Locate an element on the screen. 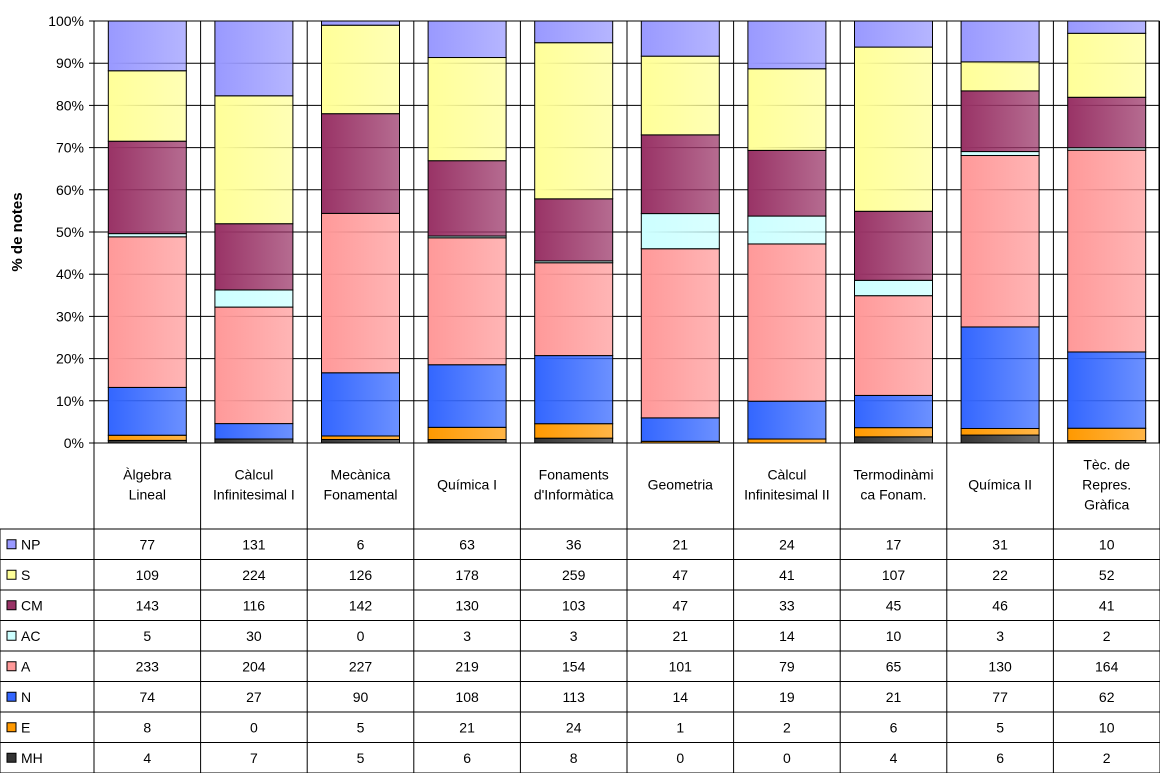  table-cell-value: 41 is located at coordinates (787, 575).